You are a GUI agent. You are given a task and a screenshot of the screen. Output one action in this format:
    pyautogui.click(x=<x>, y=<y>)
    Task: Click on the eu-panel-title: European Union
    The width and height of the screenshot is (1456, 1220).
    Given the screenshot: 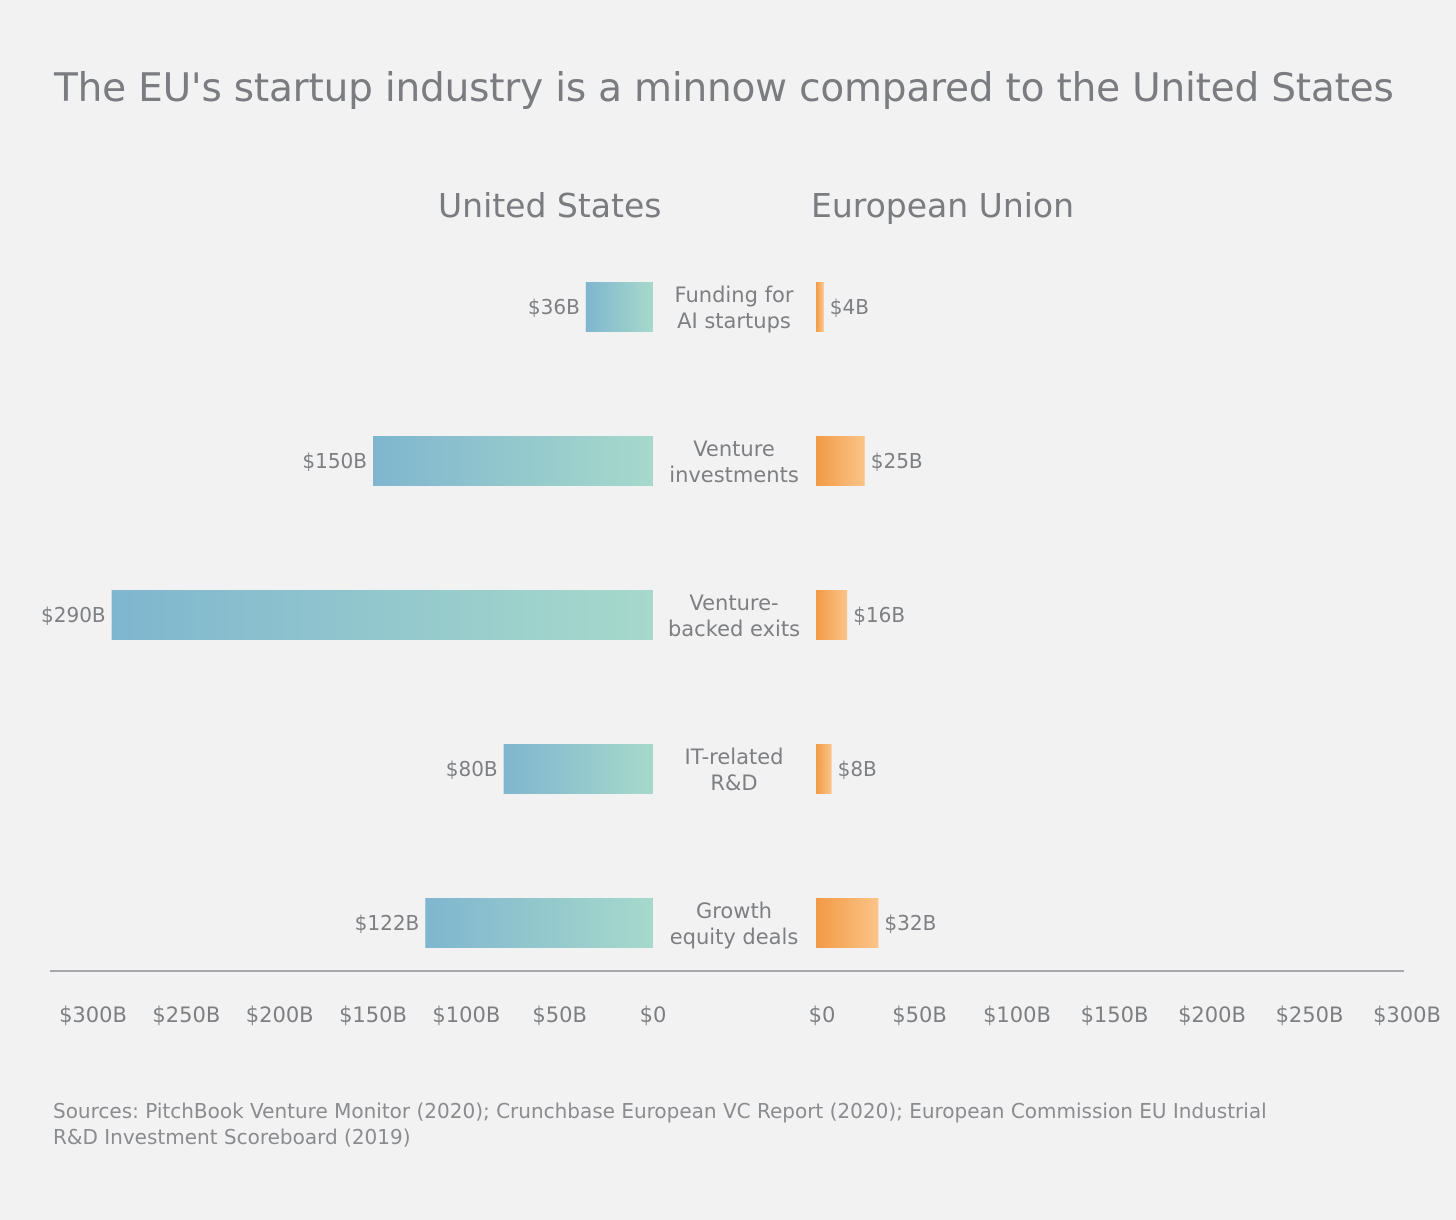 What is the action you would take?
    pyautogui.click(x=943, y=205)
    